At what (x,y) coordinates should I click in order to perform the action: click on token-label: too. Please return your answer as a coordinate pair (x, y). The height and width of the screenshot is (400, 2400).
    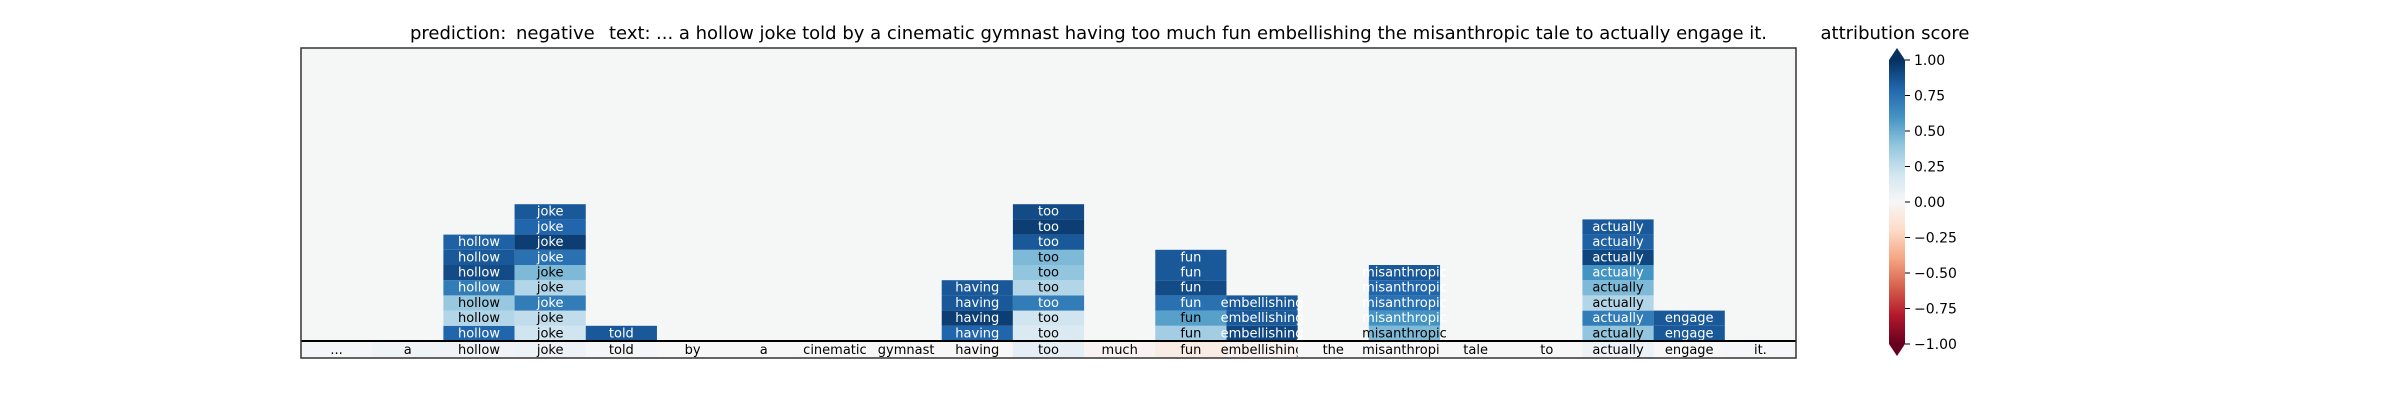
    Looking at the image, I should click on (1048, 350).